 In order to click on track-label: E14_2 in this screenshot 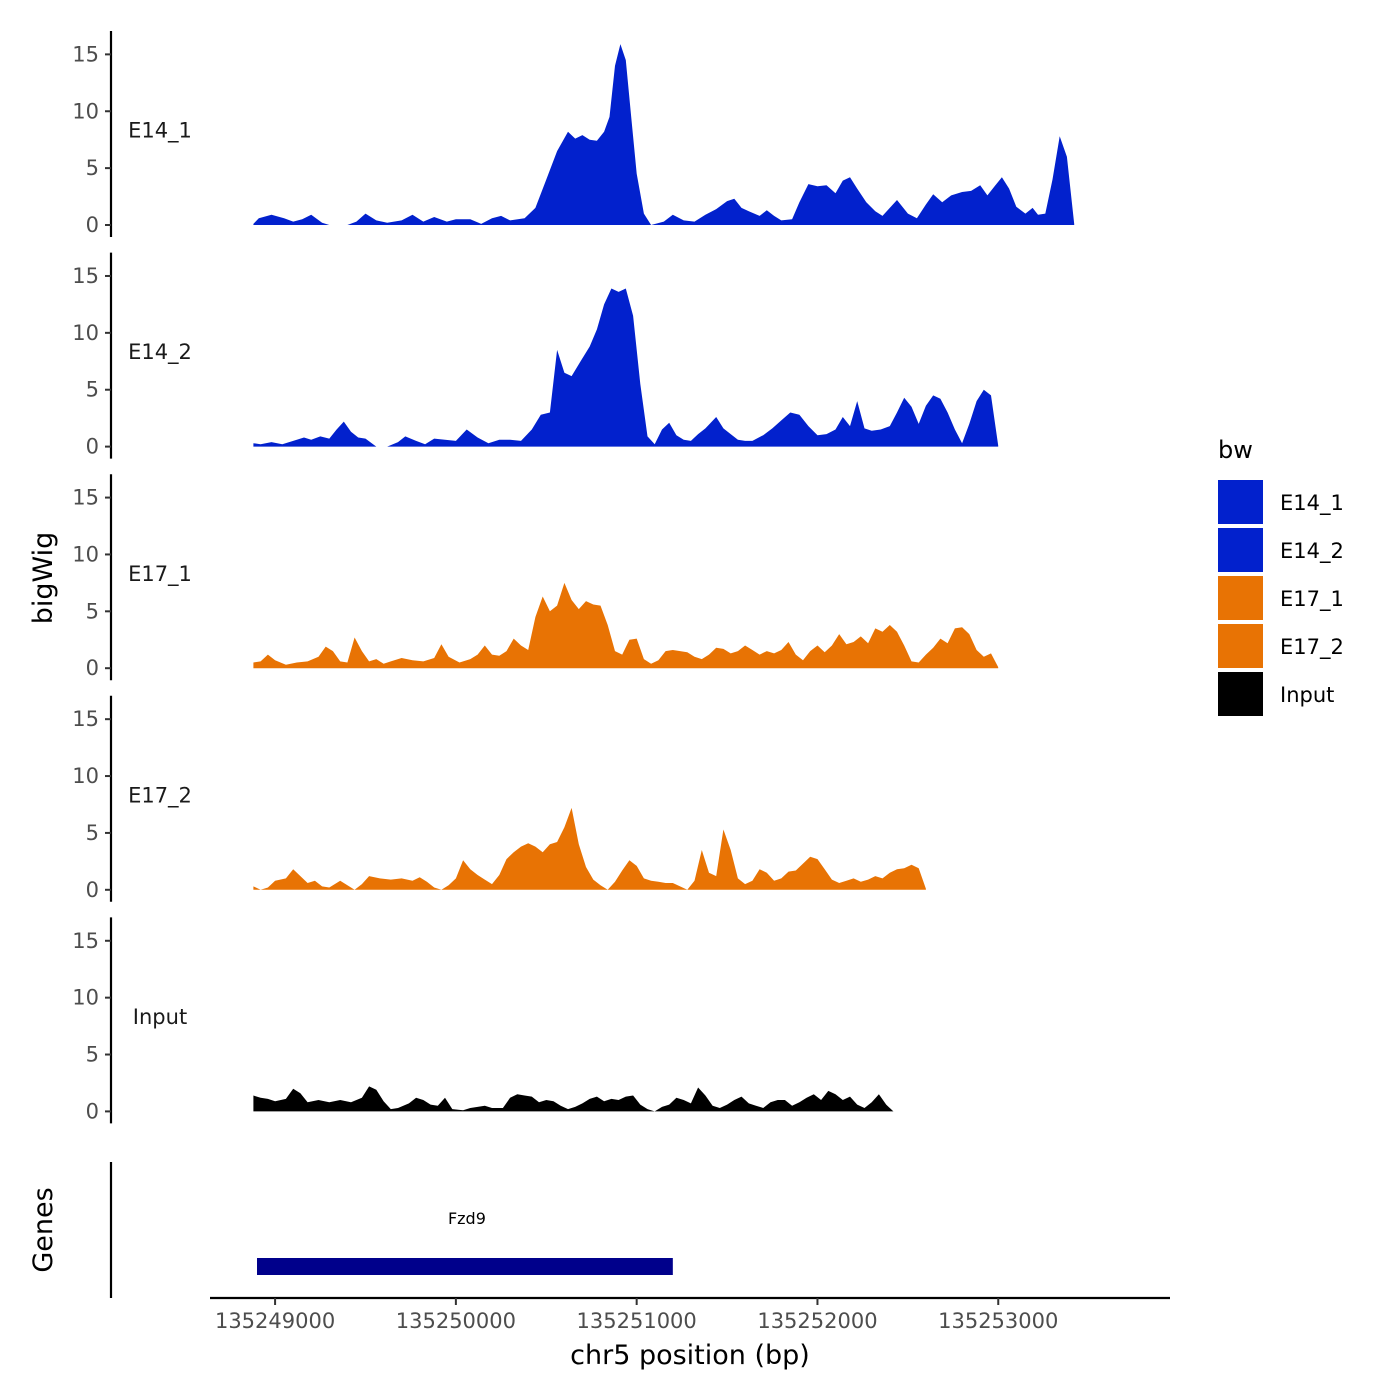, I will do `click(160, 352)`.